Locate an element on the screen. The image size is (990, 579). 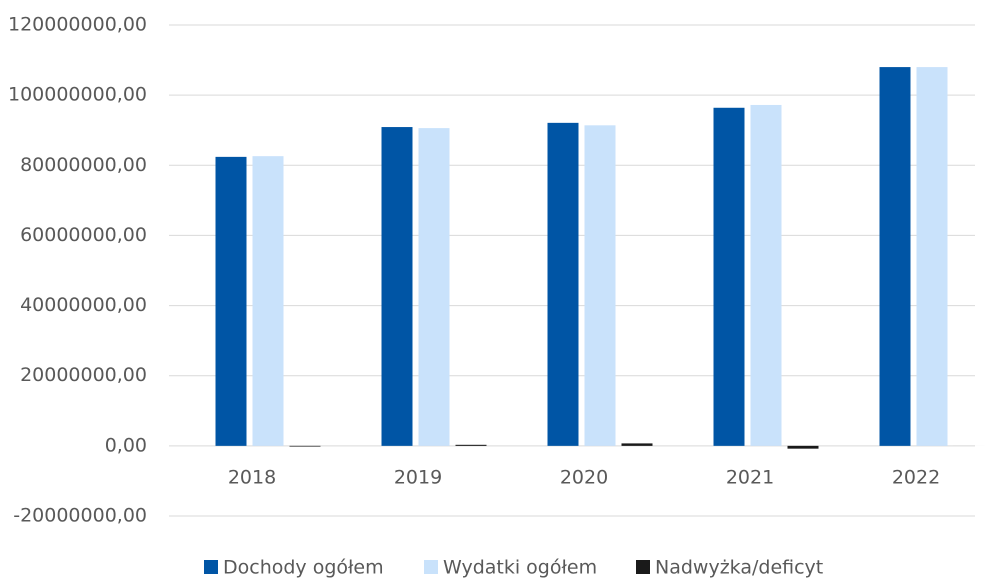
y-tick-label: 100000000,00 is located at coordinates (77, 95).